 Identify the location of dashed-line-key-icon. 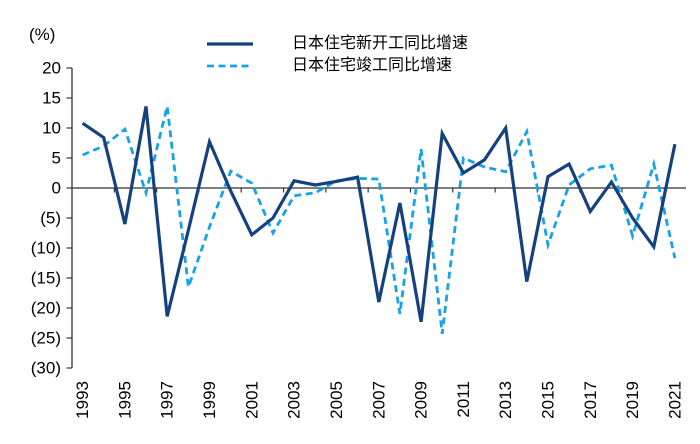
(230, 65).